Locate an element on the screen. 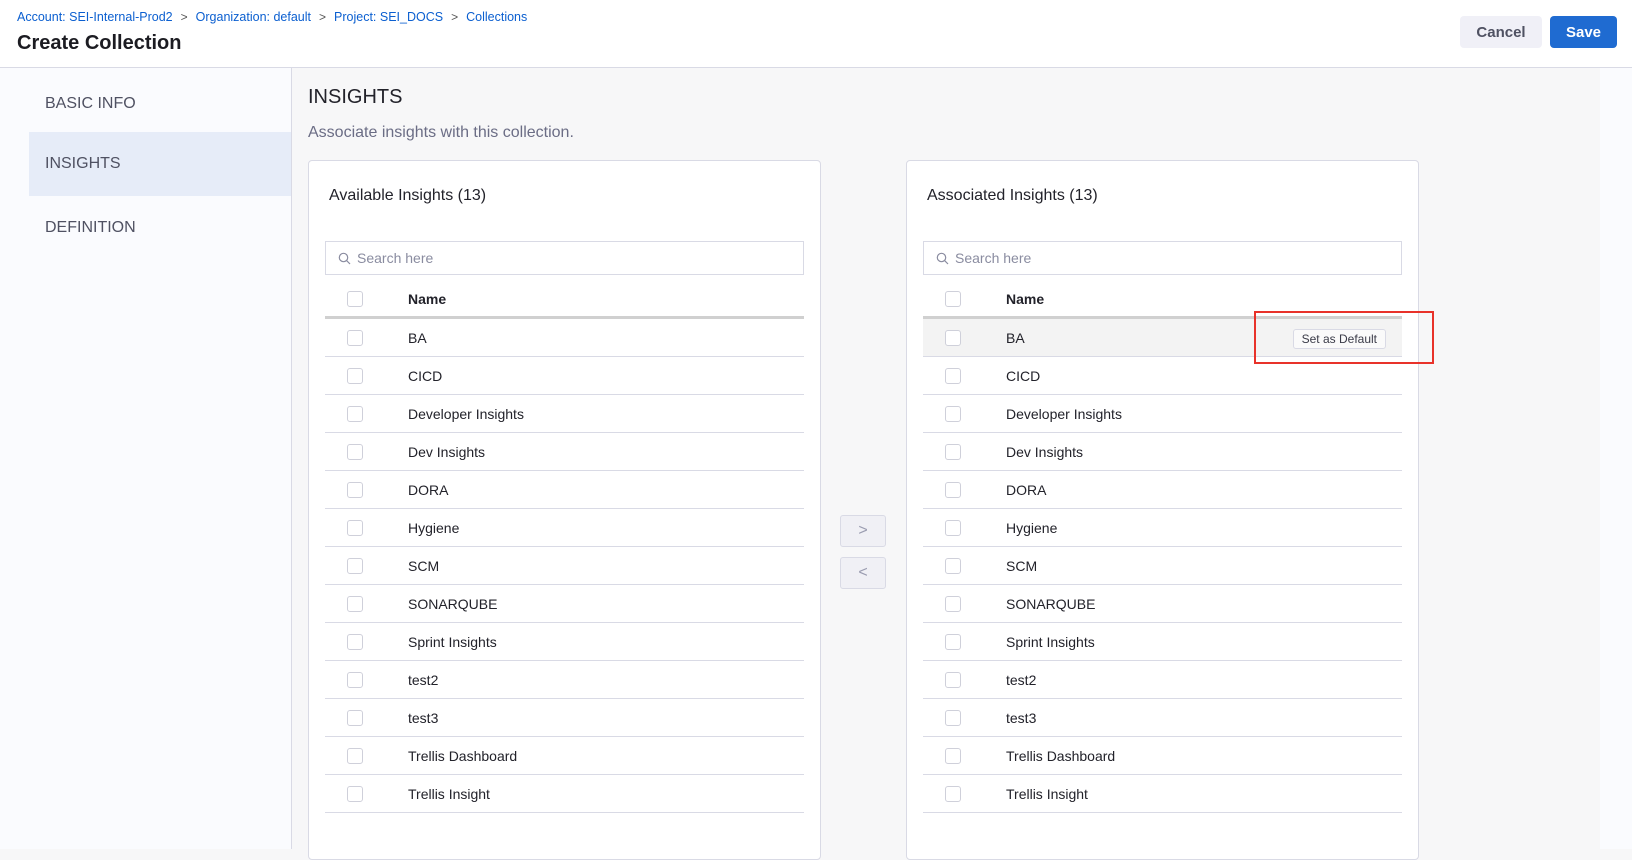  sidebar-item-basic-info: BASIC INFO is located at coordinates (90, 103).